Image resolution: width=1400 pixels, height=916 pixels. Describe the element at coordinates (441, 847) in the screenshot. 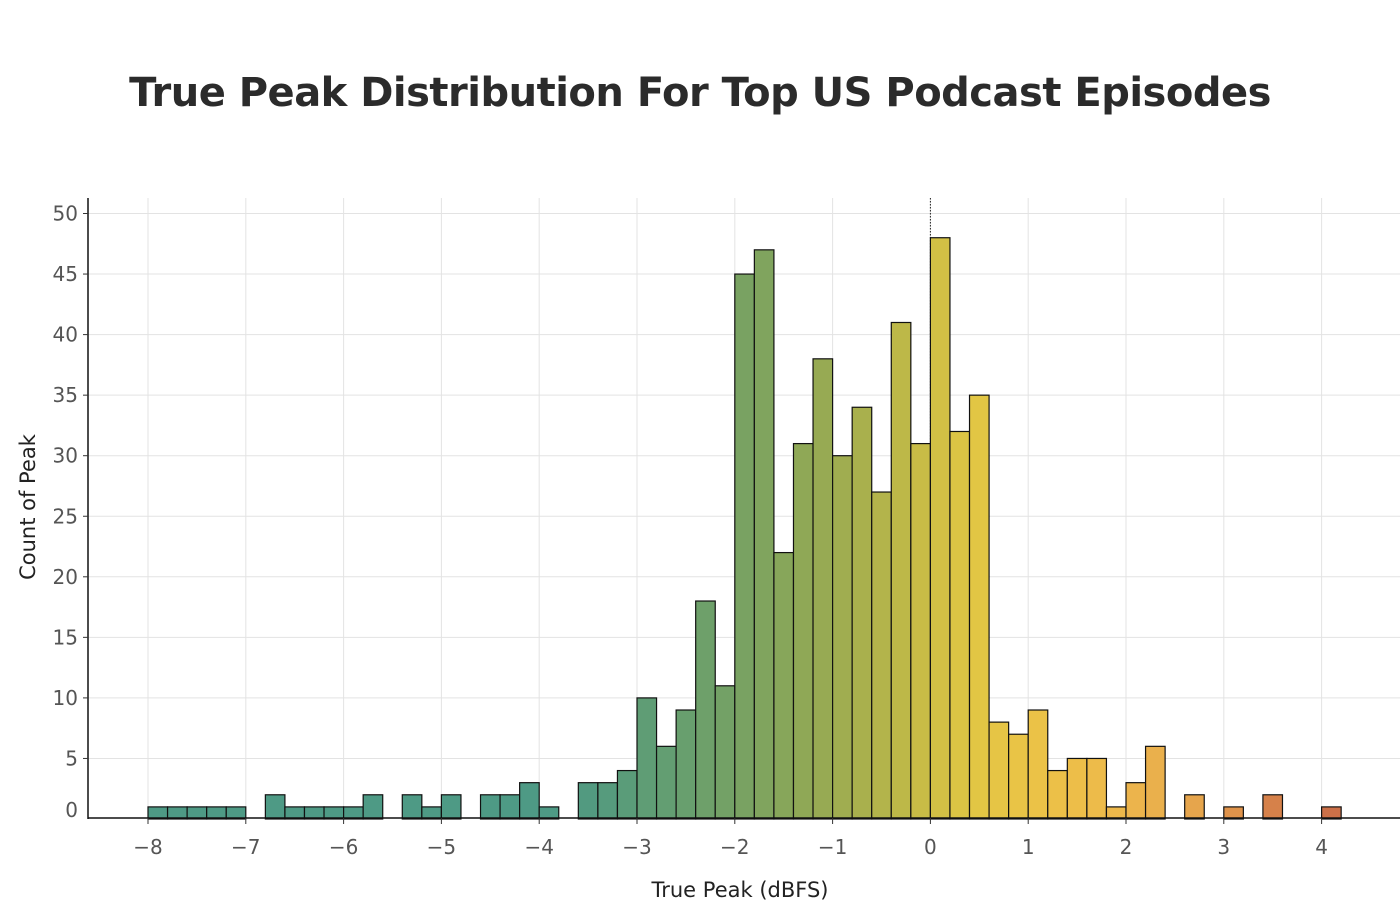

I see `x-tick-label: −5` at that location.